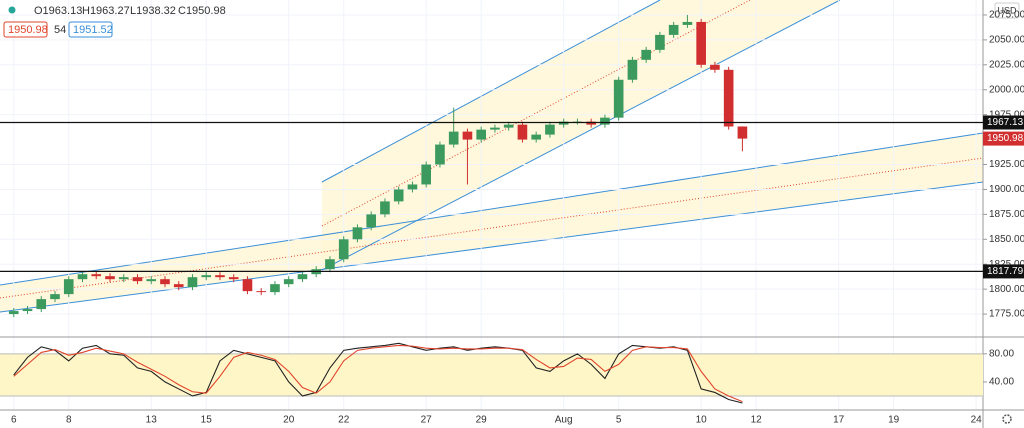 The width and height of the screenshot is (1024, 428). Describe the element at coordinates (1006, 314) in the screenshot. I see `y-tick-label: 1775.00` at that location.